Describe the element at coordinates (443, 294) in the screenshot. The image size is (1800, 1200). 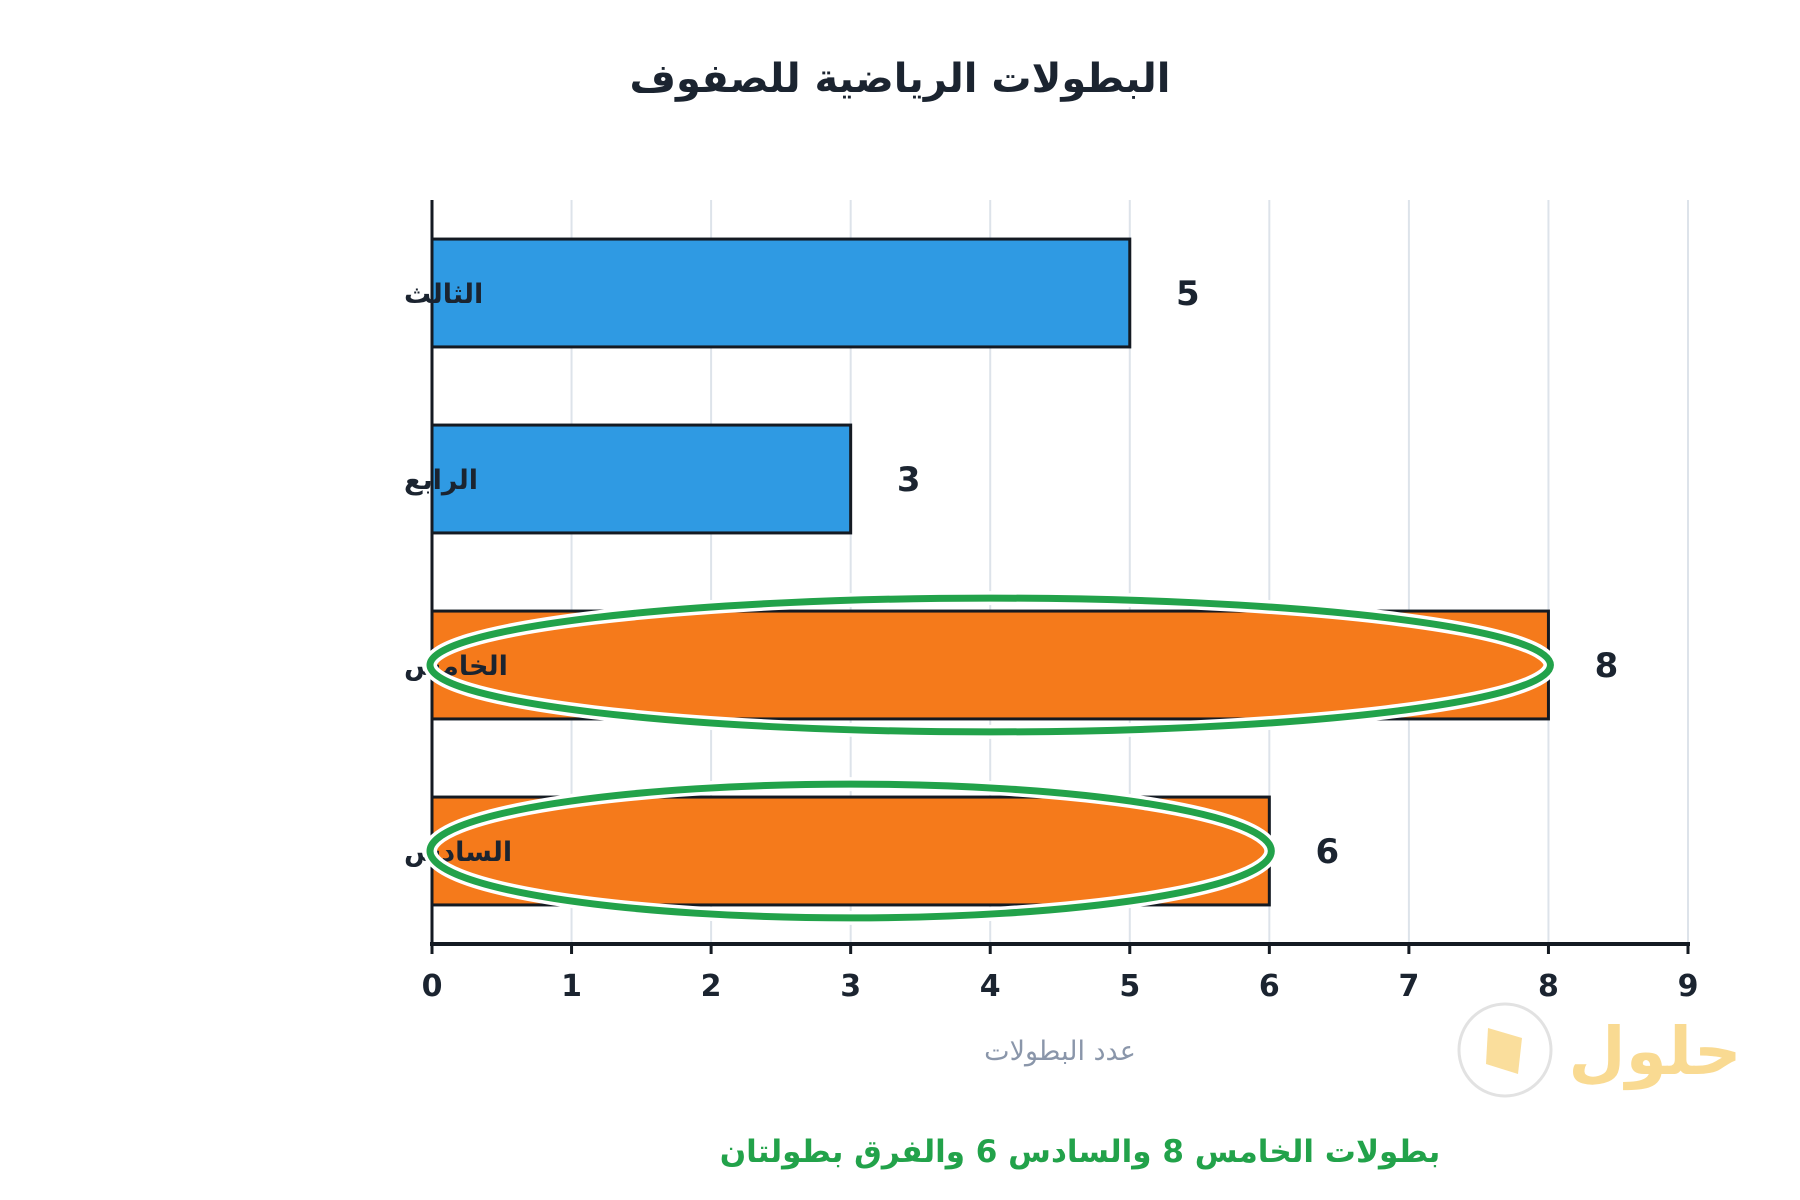
I see `category-label: الثالث` at that location.